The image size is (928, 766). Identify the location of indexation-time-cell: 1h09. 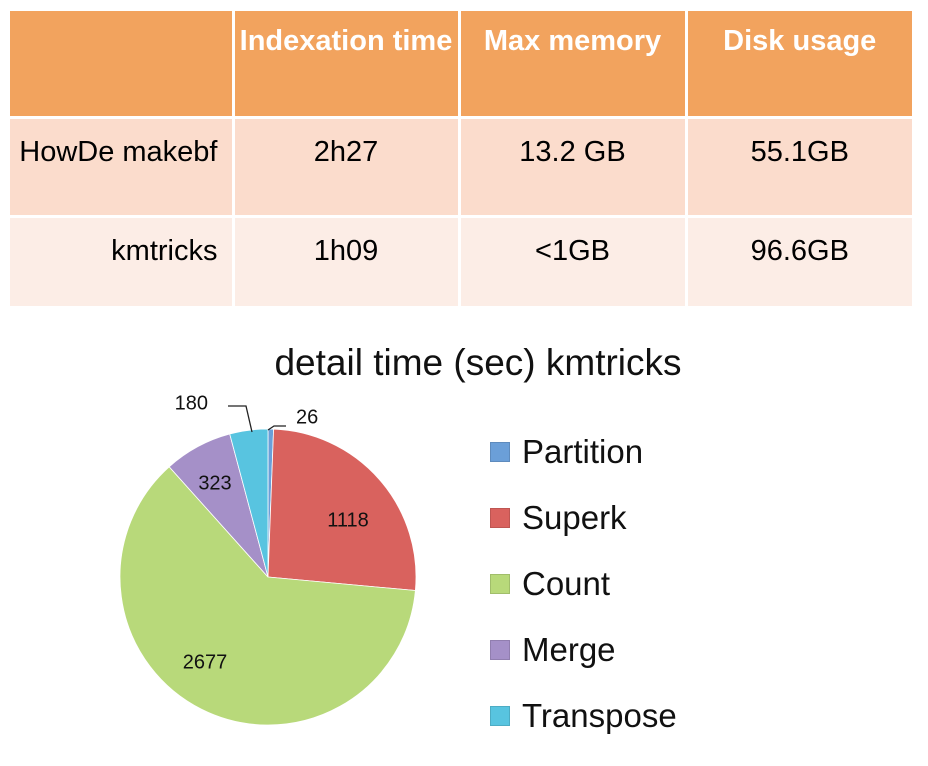
(347, 262).